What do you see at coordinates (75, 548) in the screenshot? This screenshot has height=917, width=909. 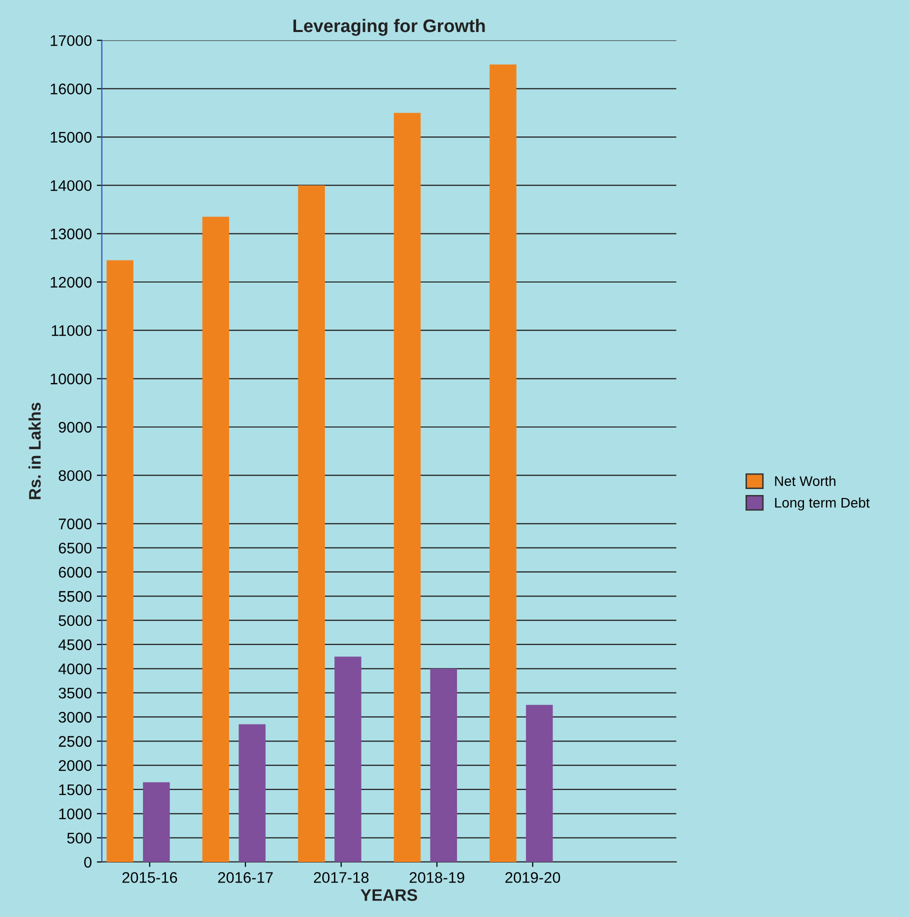 I see `y-tick-label: 6500` at bounding box center [75, 548].